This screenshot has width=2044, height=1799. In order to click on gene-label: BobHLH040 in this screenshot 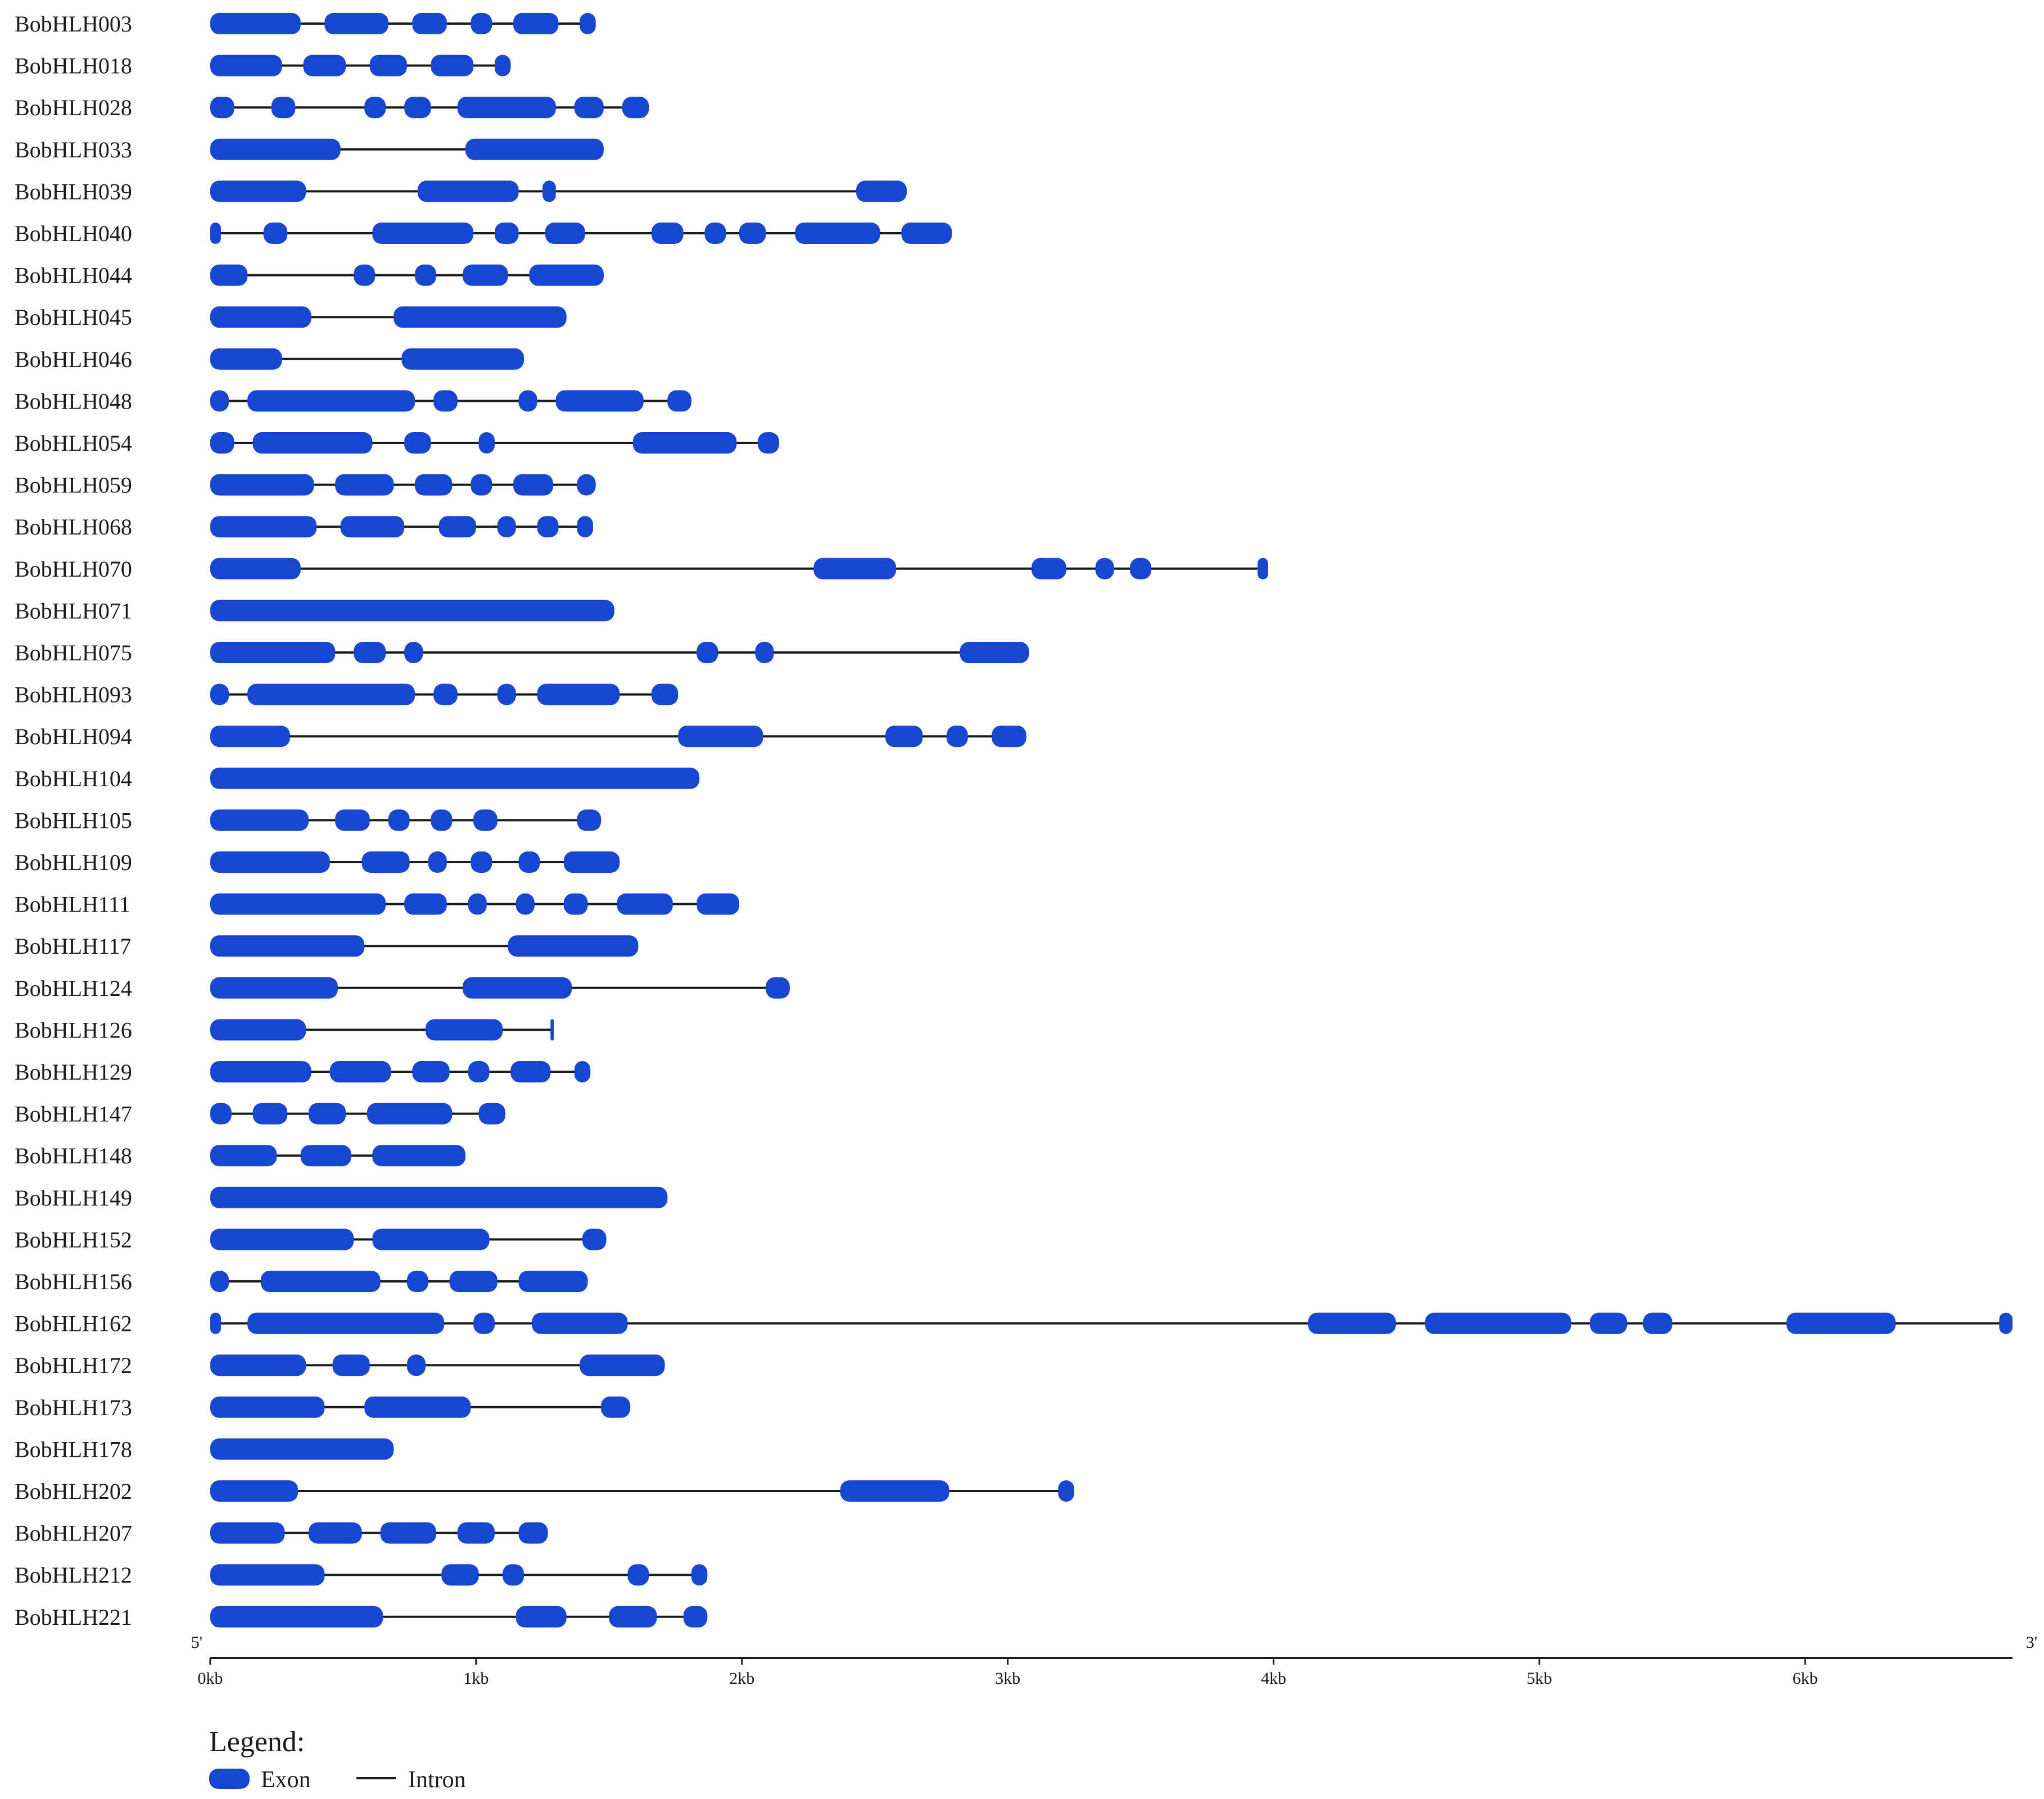, I will do `click(73, 233)`.